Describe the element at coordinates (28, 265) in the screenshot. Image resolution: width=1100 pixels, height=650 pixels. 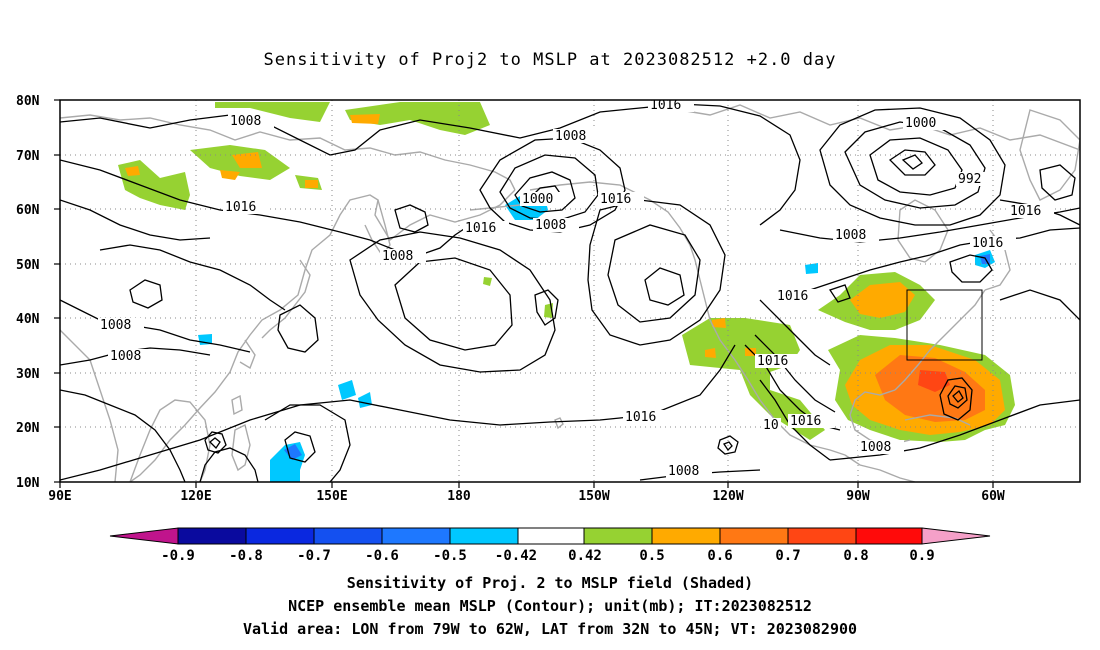
I see `lat-label: 50N` at that location.